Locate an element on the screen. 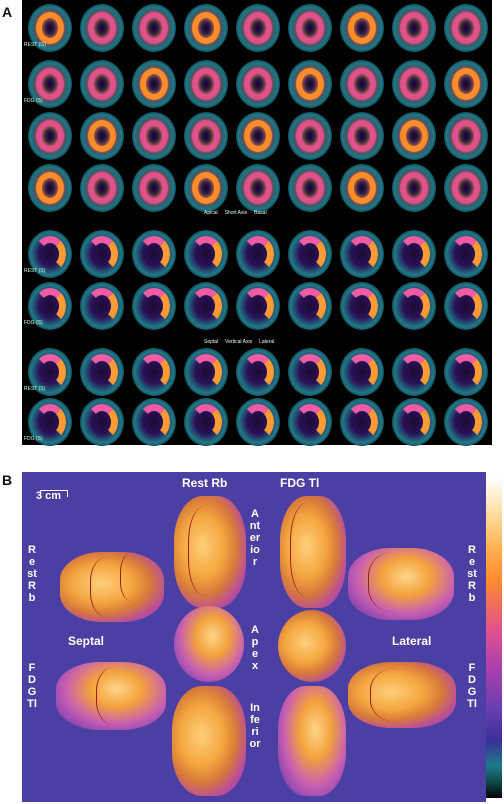  fdg-inferior-map is located at coordinates (312, 741).